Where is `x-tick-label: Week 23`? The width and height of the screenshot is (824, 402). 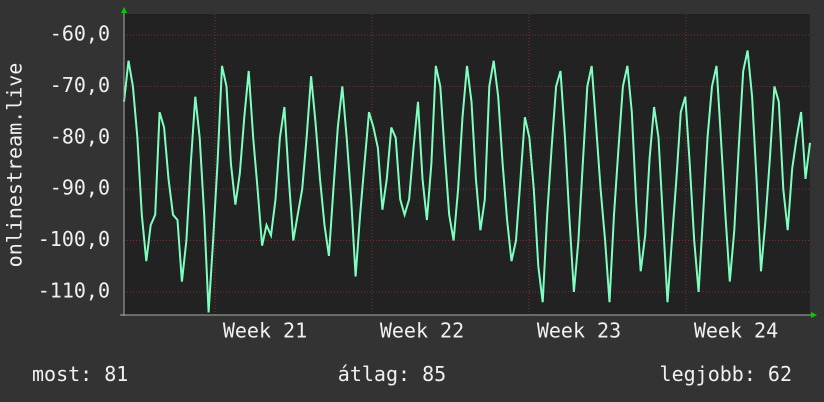 x-tick-label: Week 23 is located at coordinates (579, 331).